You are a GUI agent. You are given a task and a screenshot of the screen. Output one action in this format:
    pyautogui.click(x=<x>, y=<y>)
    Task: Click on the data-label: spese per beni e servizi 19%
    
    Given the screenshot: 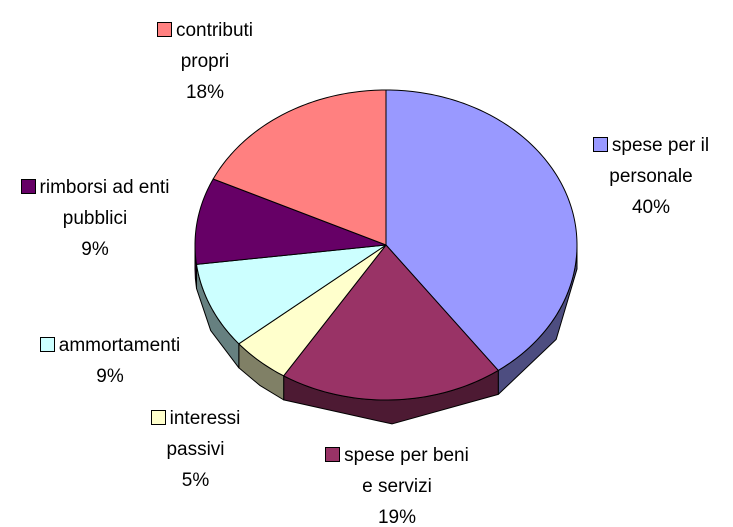 What is the action you would take?
    pyautogui.click(x=397, y=483)
    